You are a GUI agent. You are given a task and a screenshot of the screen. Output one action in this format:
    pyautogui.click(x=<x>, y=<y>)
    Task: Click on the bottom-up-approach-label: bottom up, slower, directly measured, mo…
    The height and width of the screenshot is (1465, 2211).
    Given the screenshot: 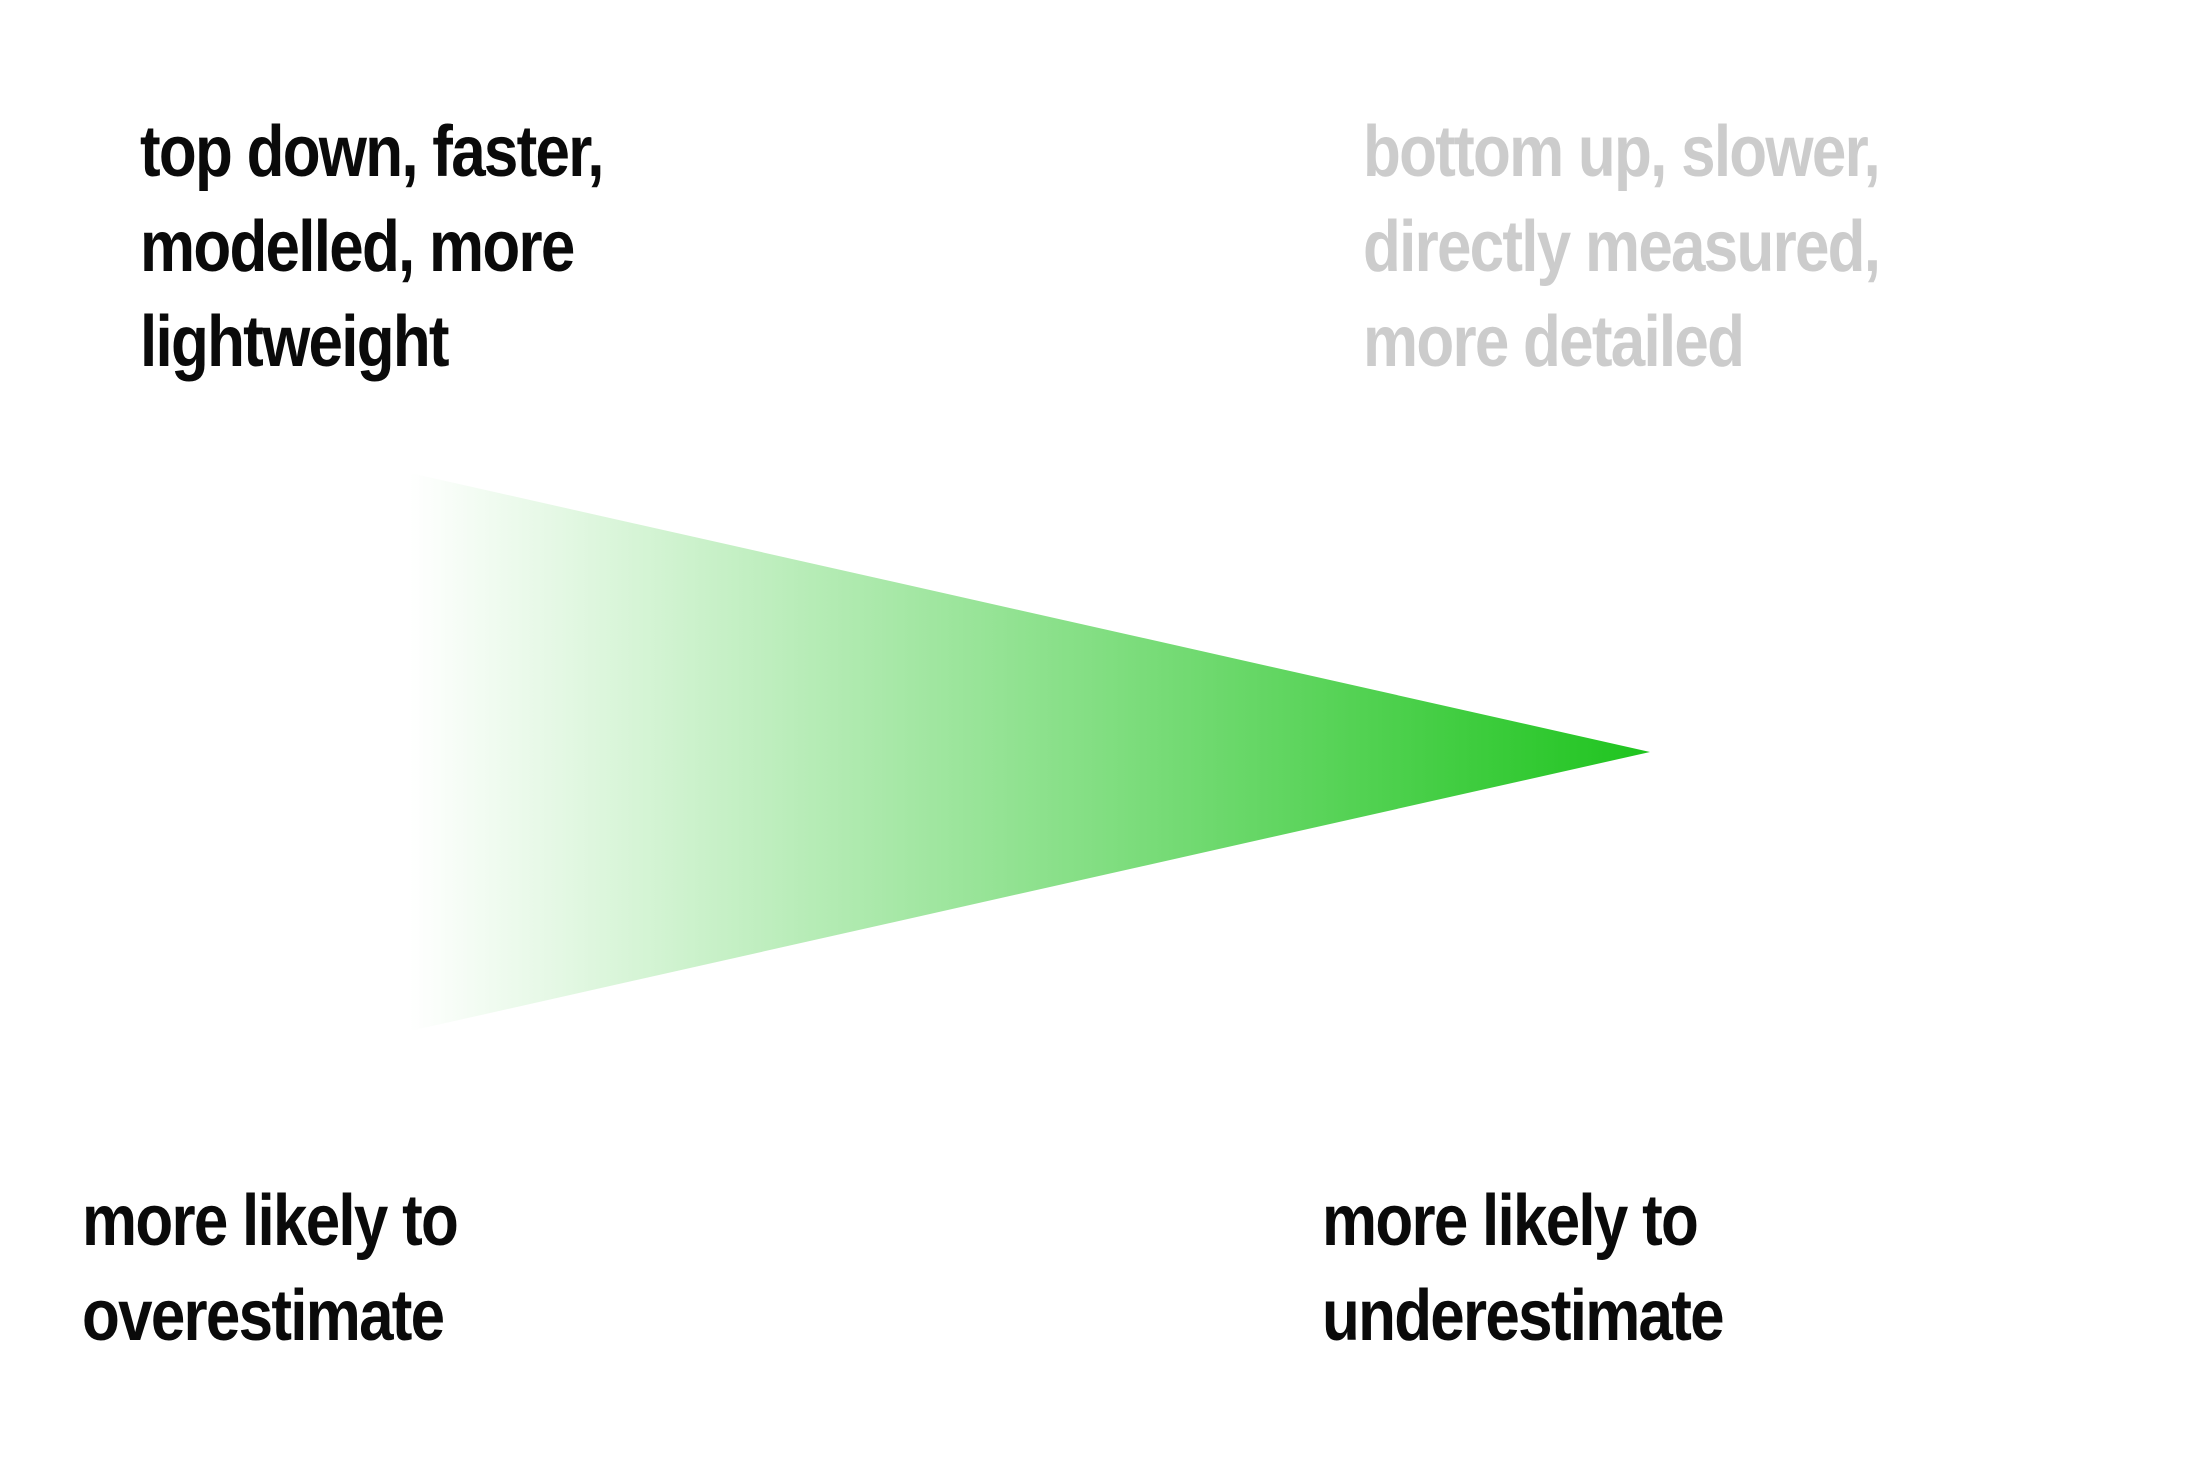 What is the action you would take?
    pyautogui.click(x=1622, y=247)
    